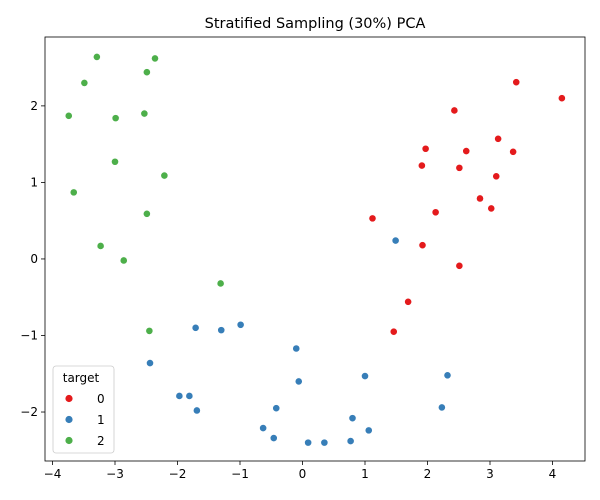 The width and height of the screenshot is (600, 500). What do you see at coordinates (240, 474) in the screenshot?
I see `x-tick-label: −1` at bounding box center [240, 474].